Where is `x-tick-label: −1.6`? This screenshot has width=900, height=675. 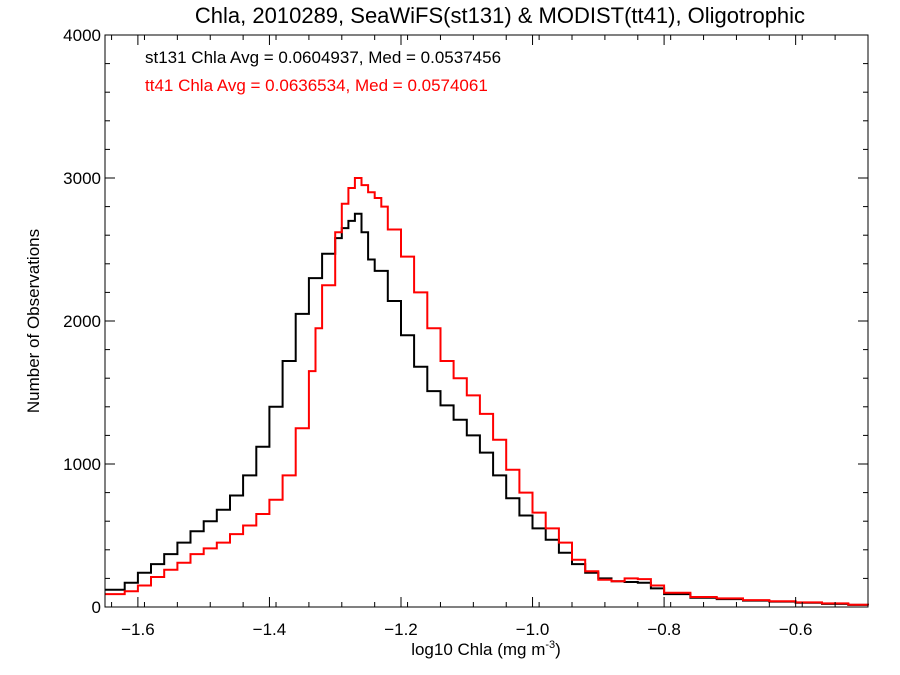
x-tick-label: −1.6 is located at coordinates (138, 629).